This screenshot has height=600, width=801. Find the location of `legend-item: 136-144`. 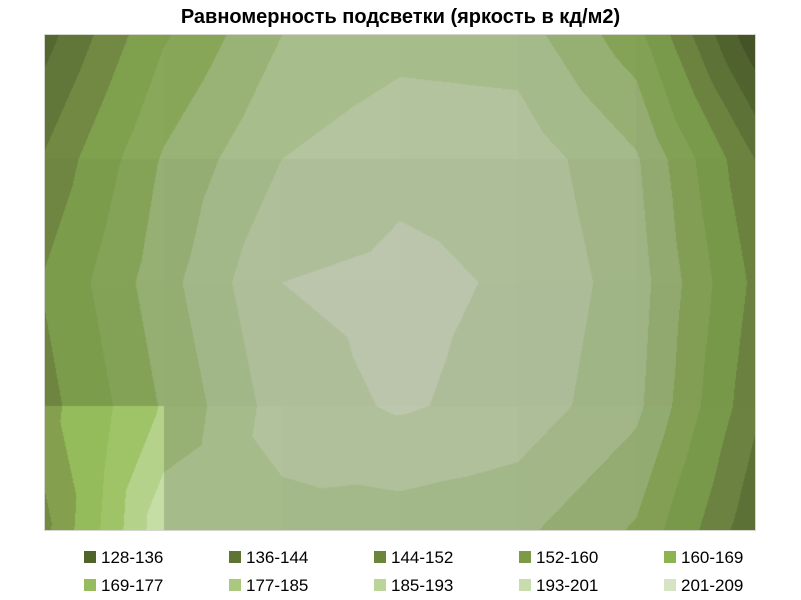

legend-item: 136-144 is located at coordinates (301, 557).